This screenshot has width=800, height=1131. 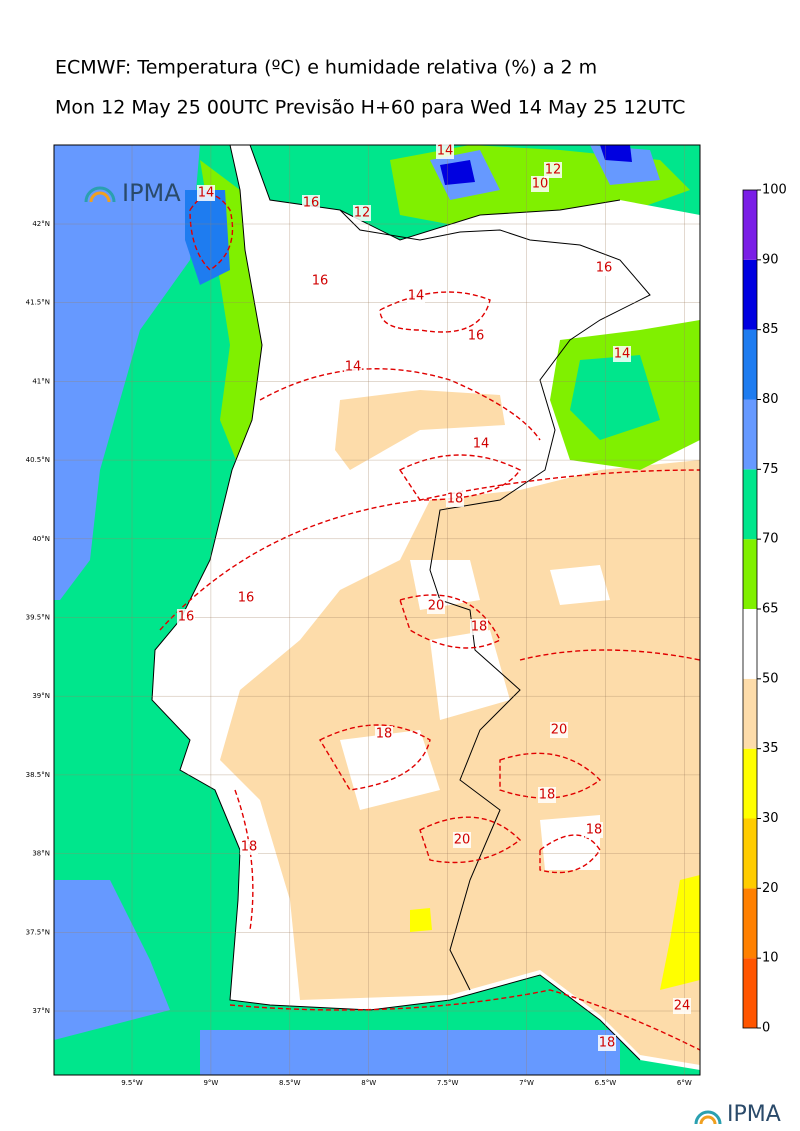 I want to click on colorbar-label: 80, so click(x=770, y=399).